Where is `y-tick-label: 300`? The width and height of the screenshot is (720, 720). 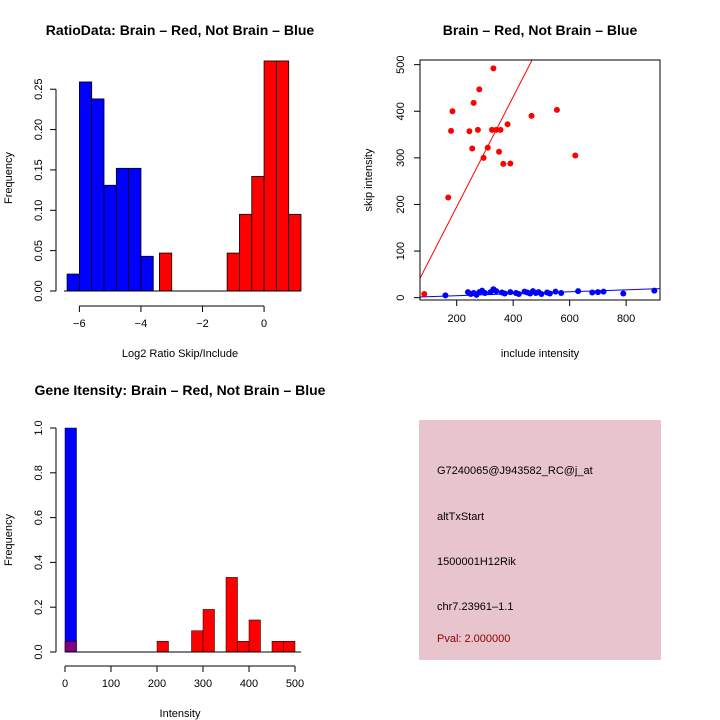 y-tick-label: 300 is located at coordinates (401, 158).